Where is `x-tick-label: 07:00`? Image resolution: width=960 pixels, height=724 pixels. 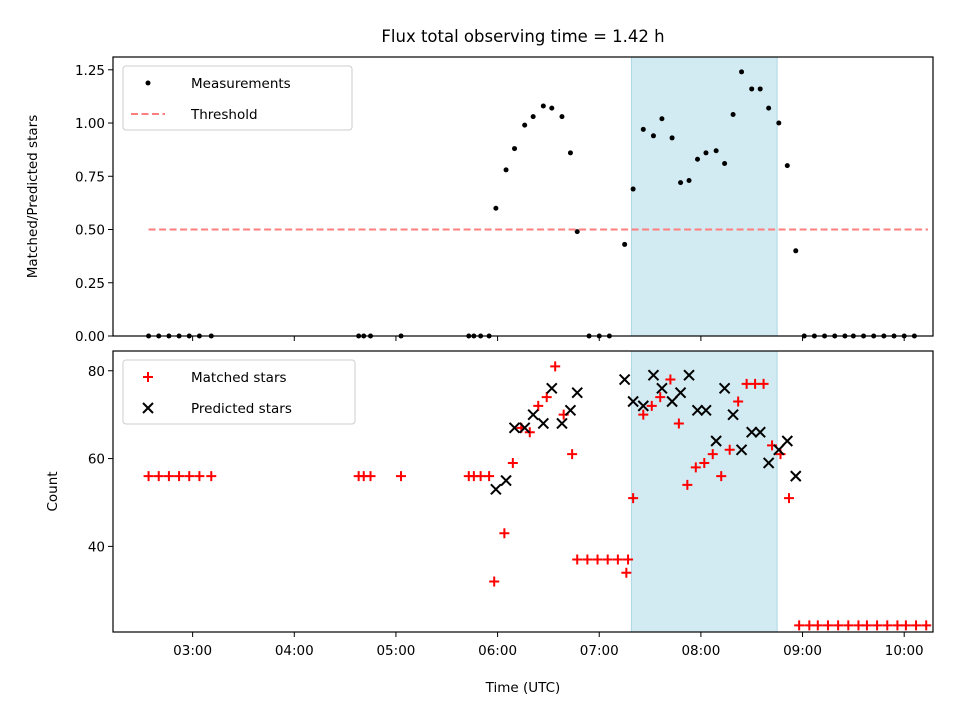 x-tick-label: 07:00 is located at coordinates (599, 651).